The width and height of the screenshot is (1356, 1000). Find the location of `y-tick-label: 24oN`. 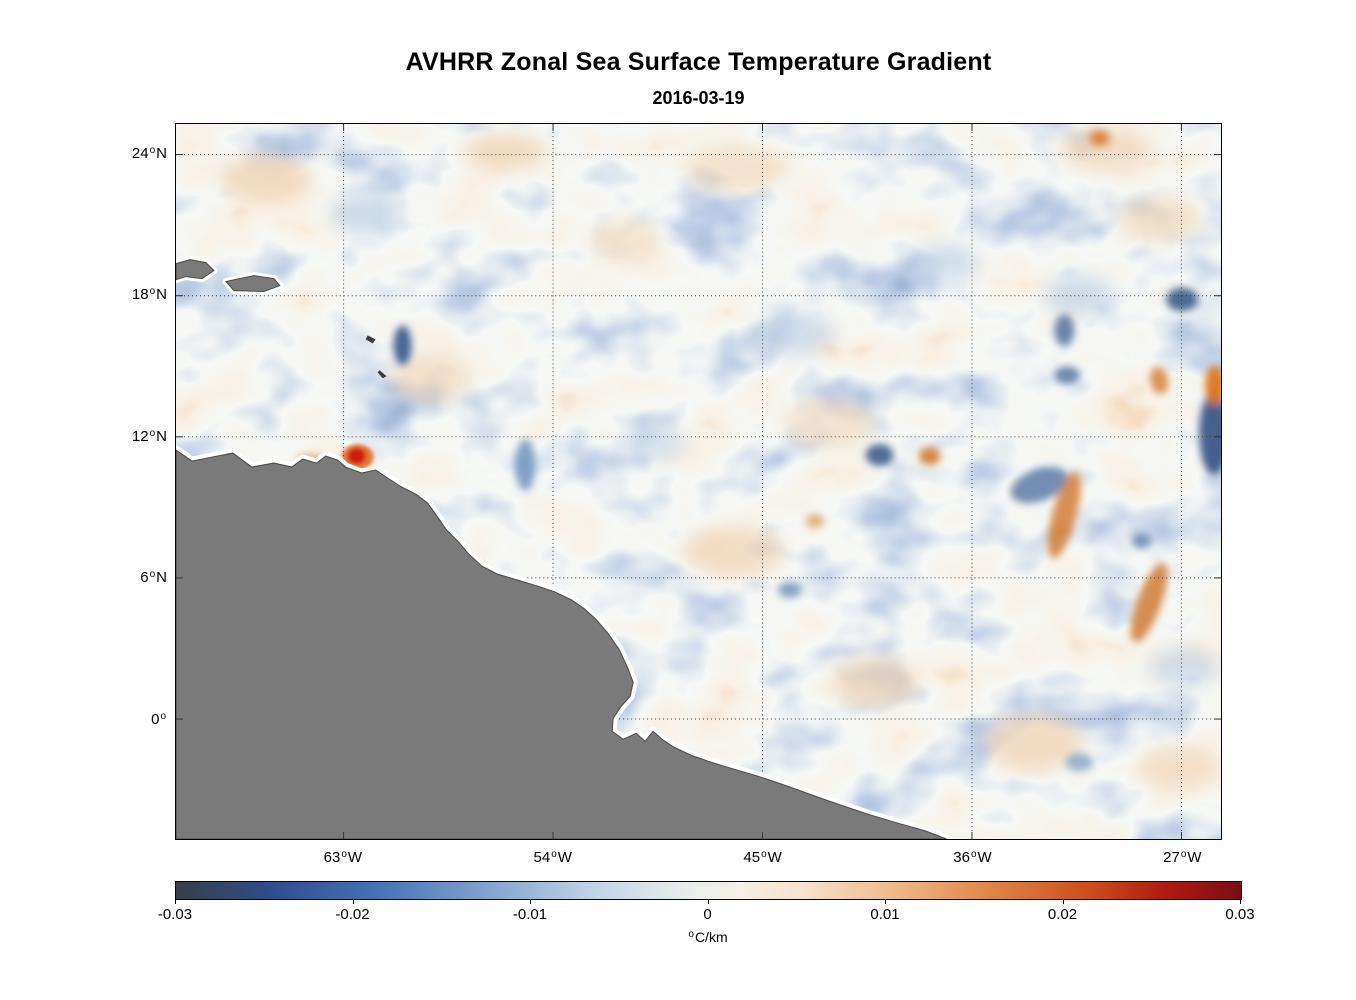

y-tick-label: 24oN is located at coordinates (149, 153).